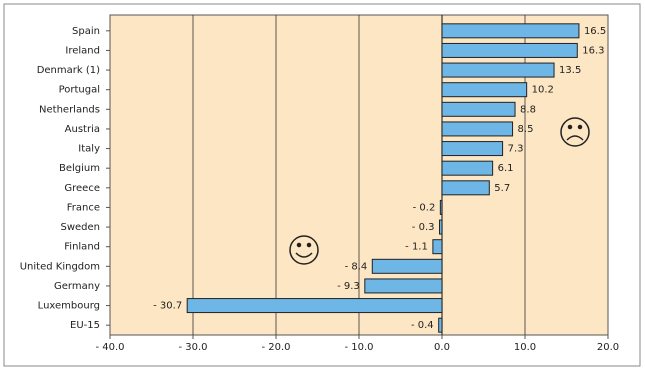  Describe the element at coordinates (516, 149) in the screenshot. I see `value-label: 7.3` at that location.